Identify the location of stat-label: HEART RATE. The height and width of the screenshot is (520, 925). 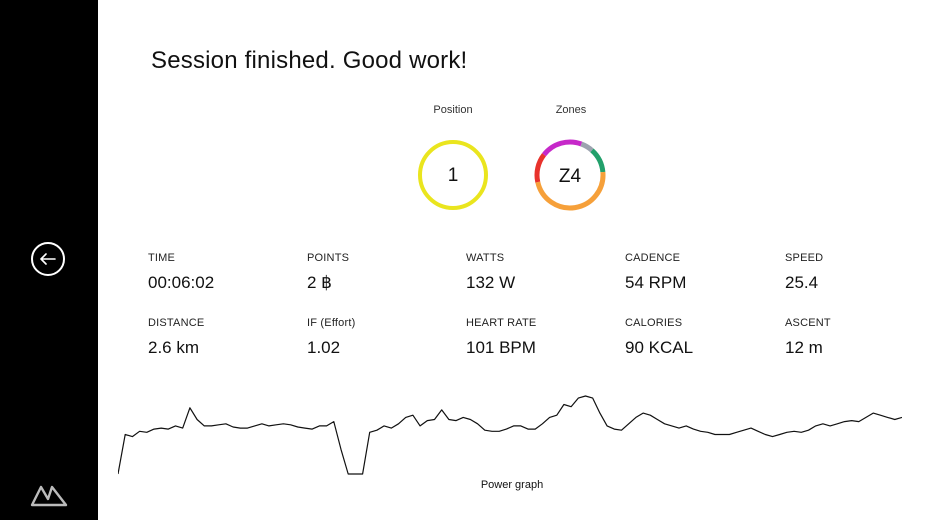
(501, 323).